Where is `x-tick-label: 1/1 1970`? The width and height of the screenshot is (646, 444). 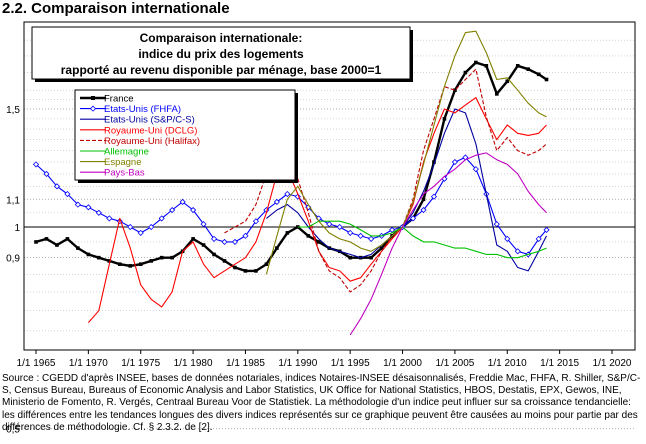
x-tick-label: 1/1 1970 is located at coordinates (88, 363).